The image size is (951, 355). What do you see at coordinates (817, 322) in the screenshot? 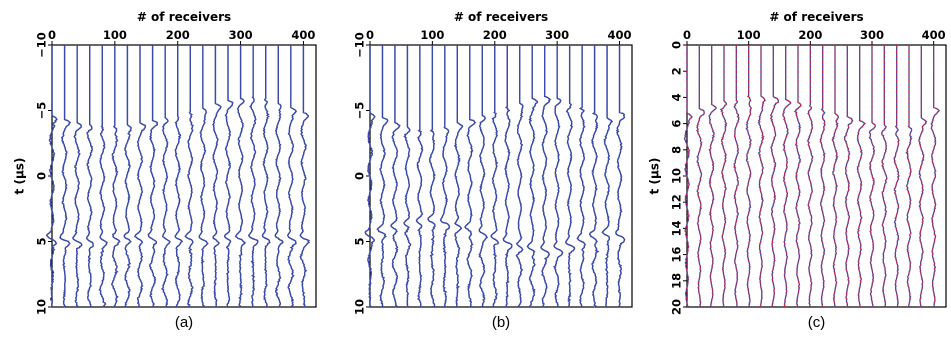
I see `panel-caption: (c)` at bounding box center [817, 322].